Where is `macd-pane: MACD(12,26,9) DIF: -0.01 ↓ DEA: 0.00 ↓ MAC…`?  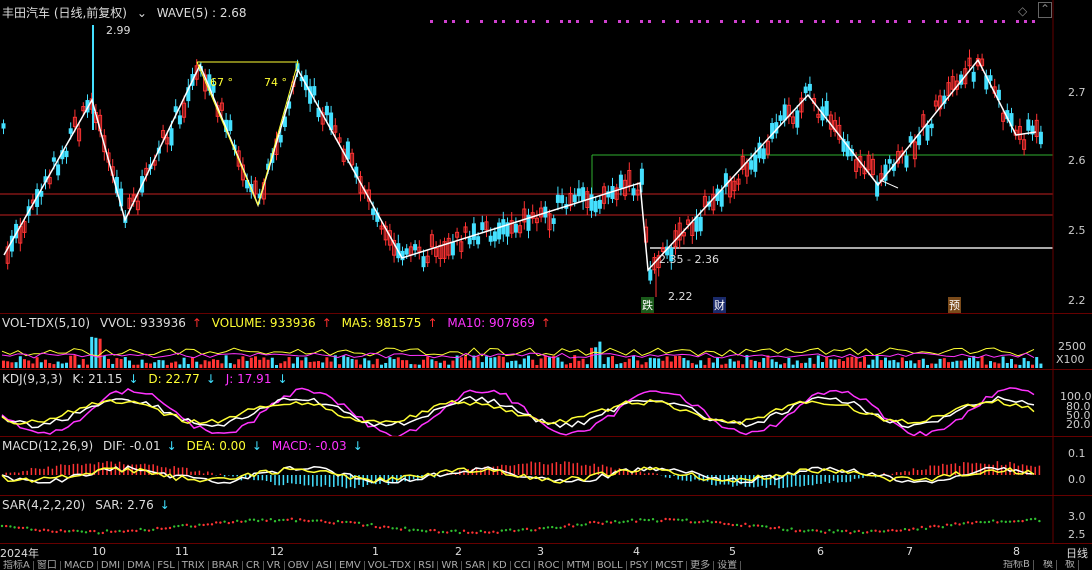
macd-pane: MACD(12,26,9) DIF: -0.01 ↓ DEA: 0.00 ↓ MAC… is located at coordinates (546, 466).